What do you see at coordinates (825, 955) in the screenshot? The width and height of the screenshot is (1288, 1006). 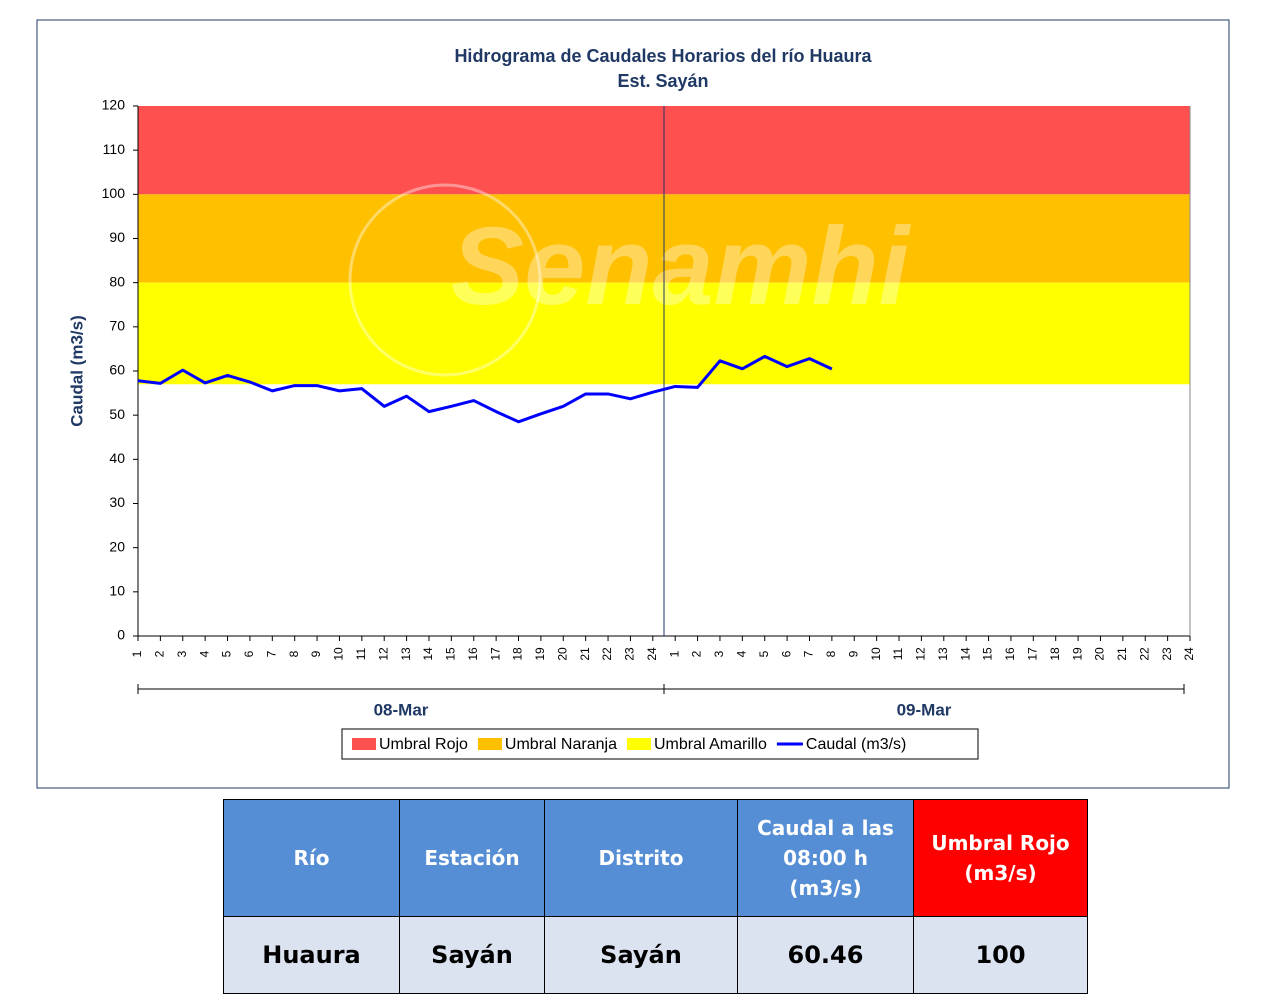 I see `cell: 60.46` at bounding box center [825, 955].